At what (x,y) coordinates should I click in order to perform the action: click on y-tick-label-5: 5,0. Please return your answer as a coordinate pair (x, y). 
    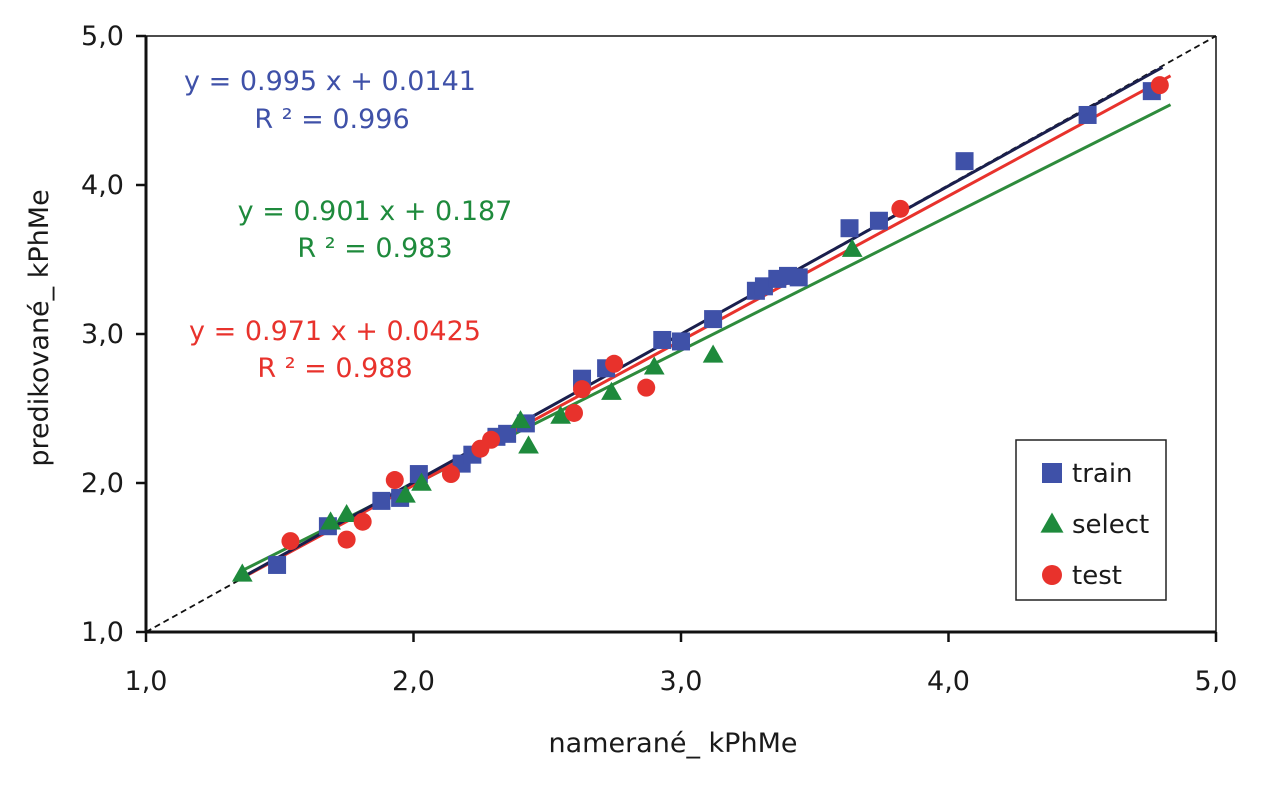
    Looking at the image, I should click on (102, 36).